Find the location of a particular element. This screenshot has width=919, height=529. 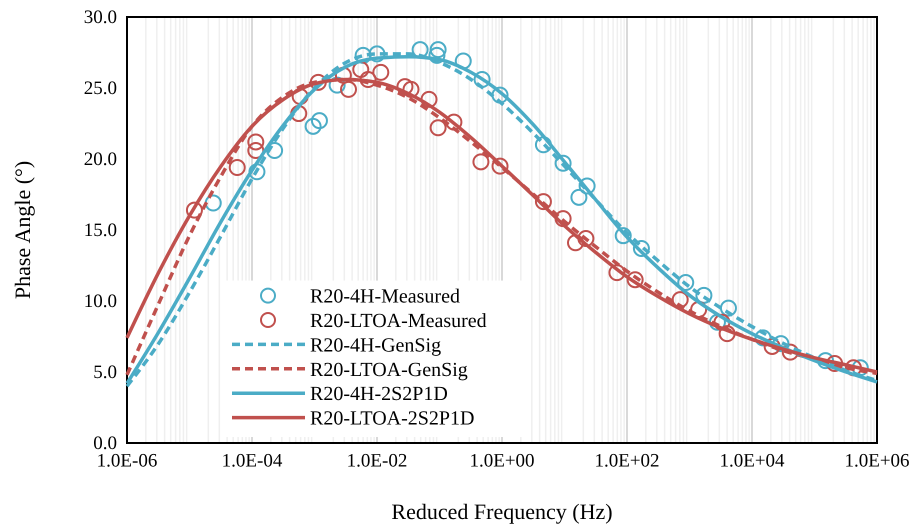

legend-label: R20-4H-2S2P1D is located at coordinates (379, 394).